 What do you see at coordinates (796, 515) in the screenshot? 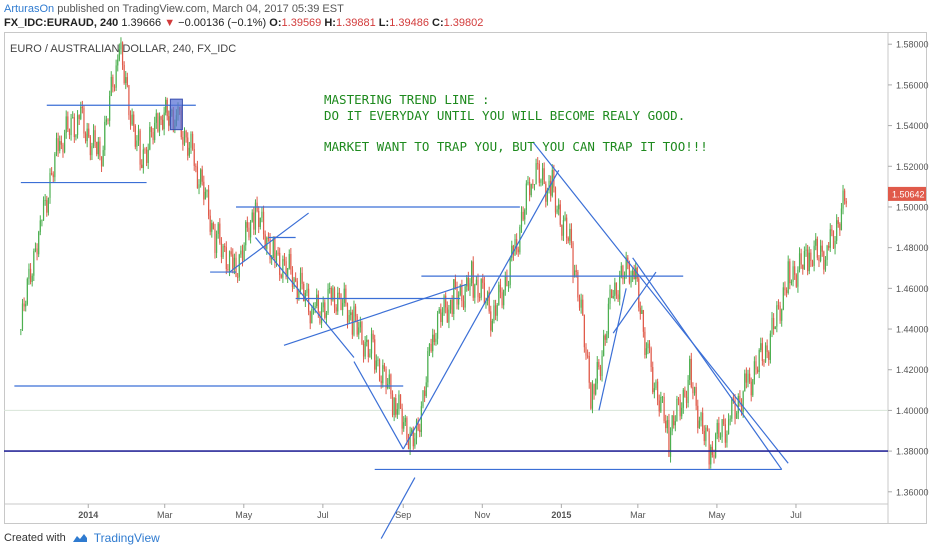
I see `x-tick-label: Jul` at bounding box center [796, 515].